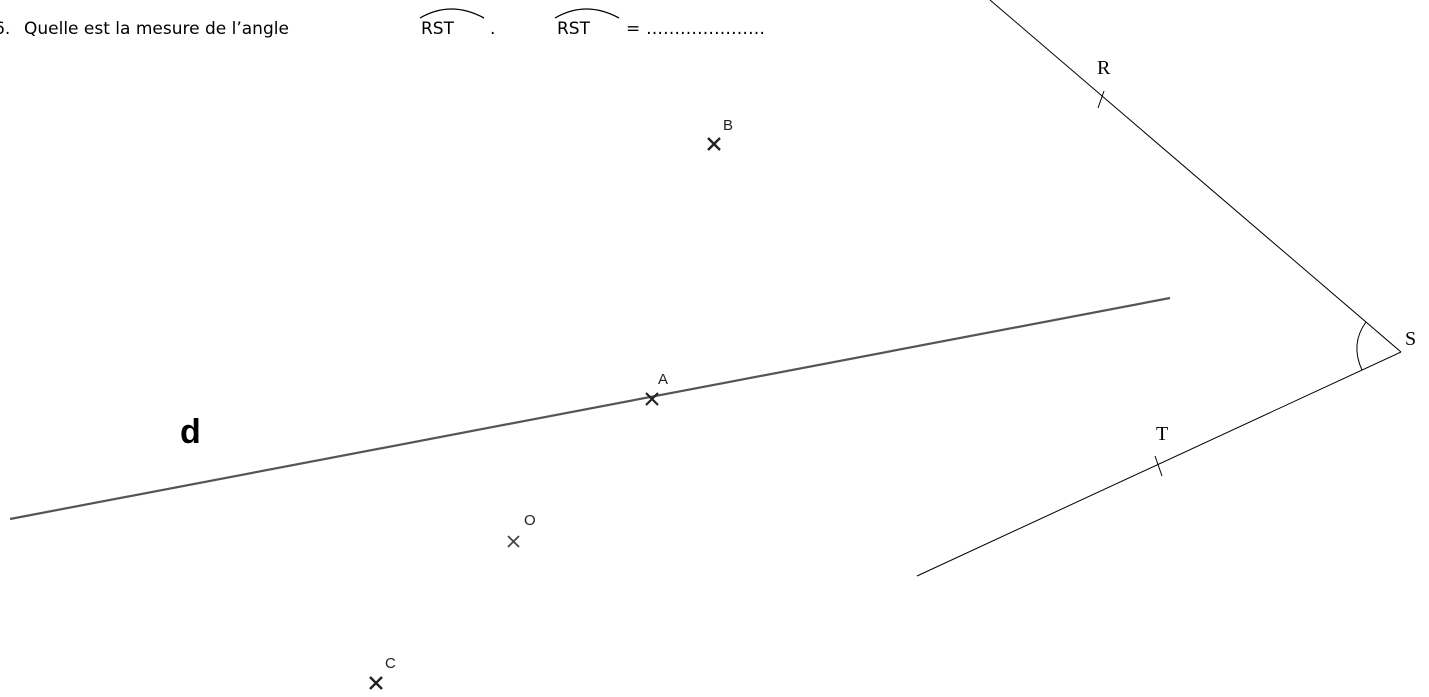  I want to click on point-o: O, so click(521, 530).